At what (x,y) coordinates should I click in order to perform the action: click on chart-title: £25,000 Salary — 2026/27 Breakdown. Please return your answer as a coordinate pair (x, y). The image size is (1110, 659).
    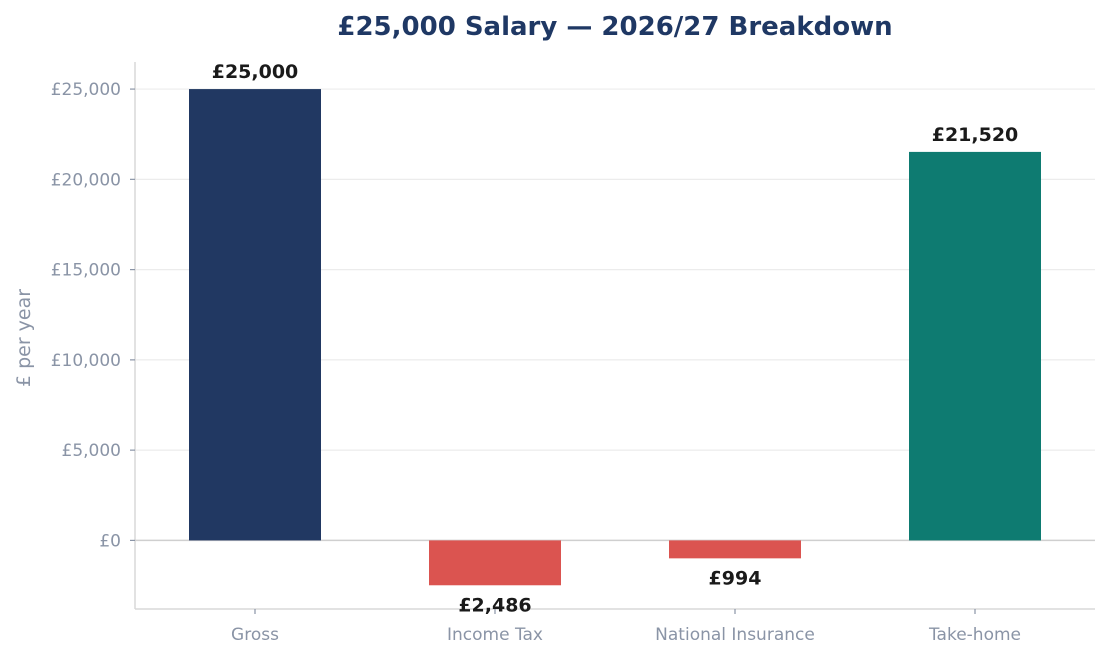
    Looking at the image, I should click on (614, 27).